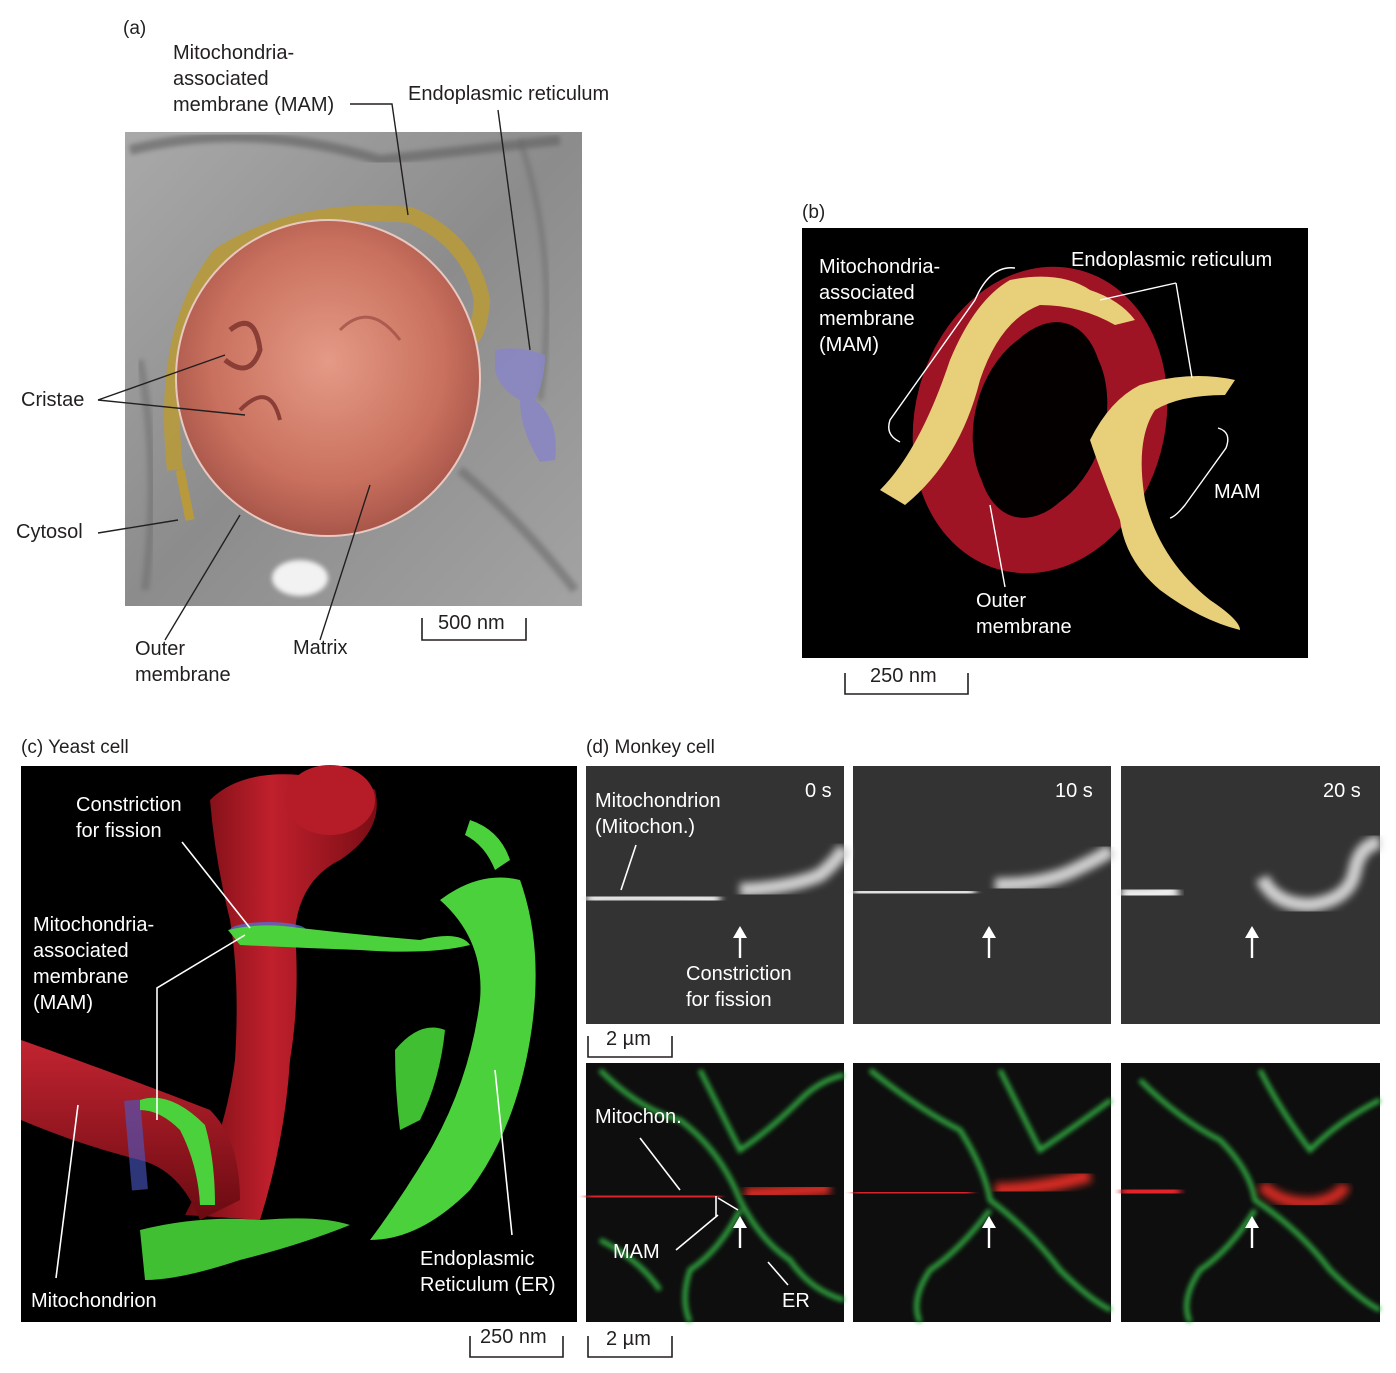  I want to click on label-c-mam: Mitochondria- associated membrane (MAM), so click(94, 964).